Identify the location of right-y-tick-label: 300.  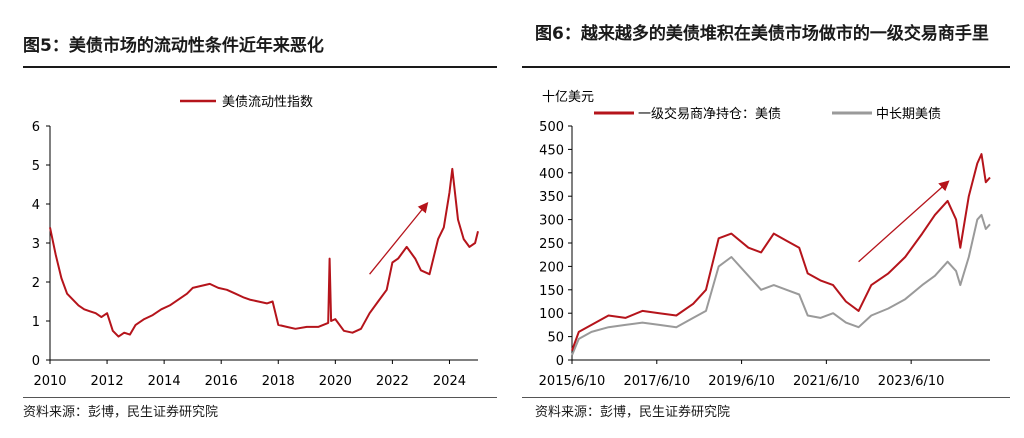
(551, 221).